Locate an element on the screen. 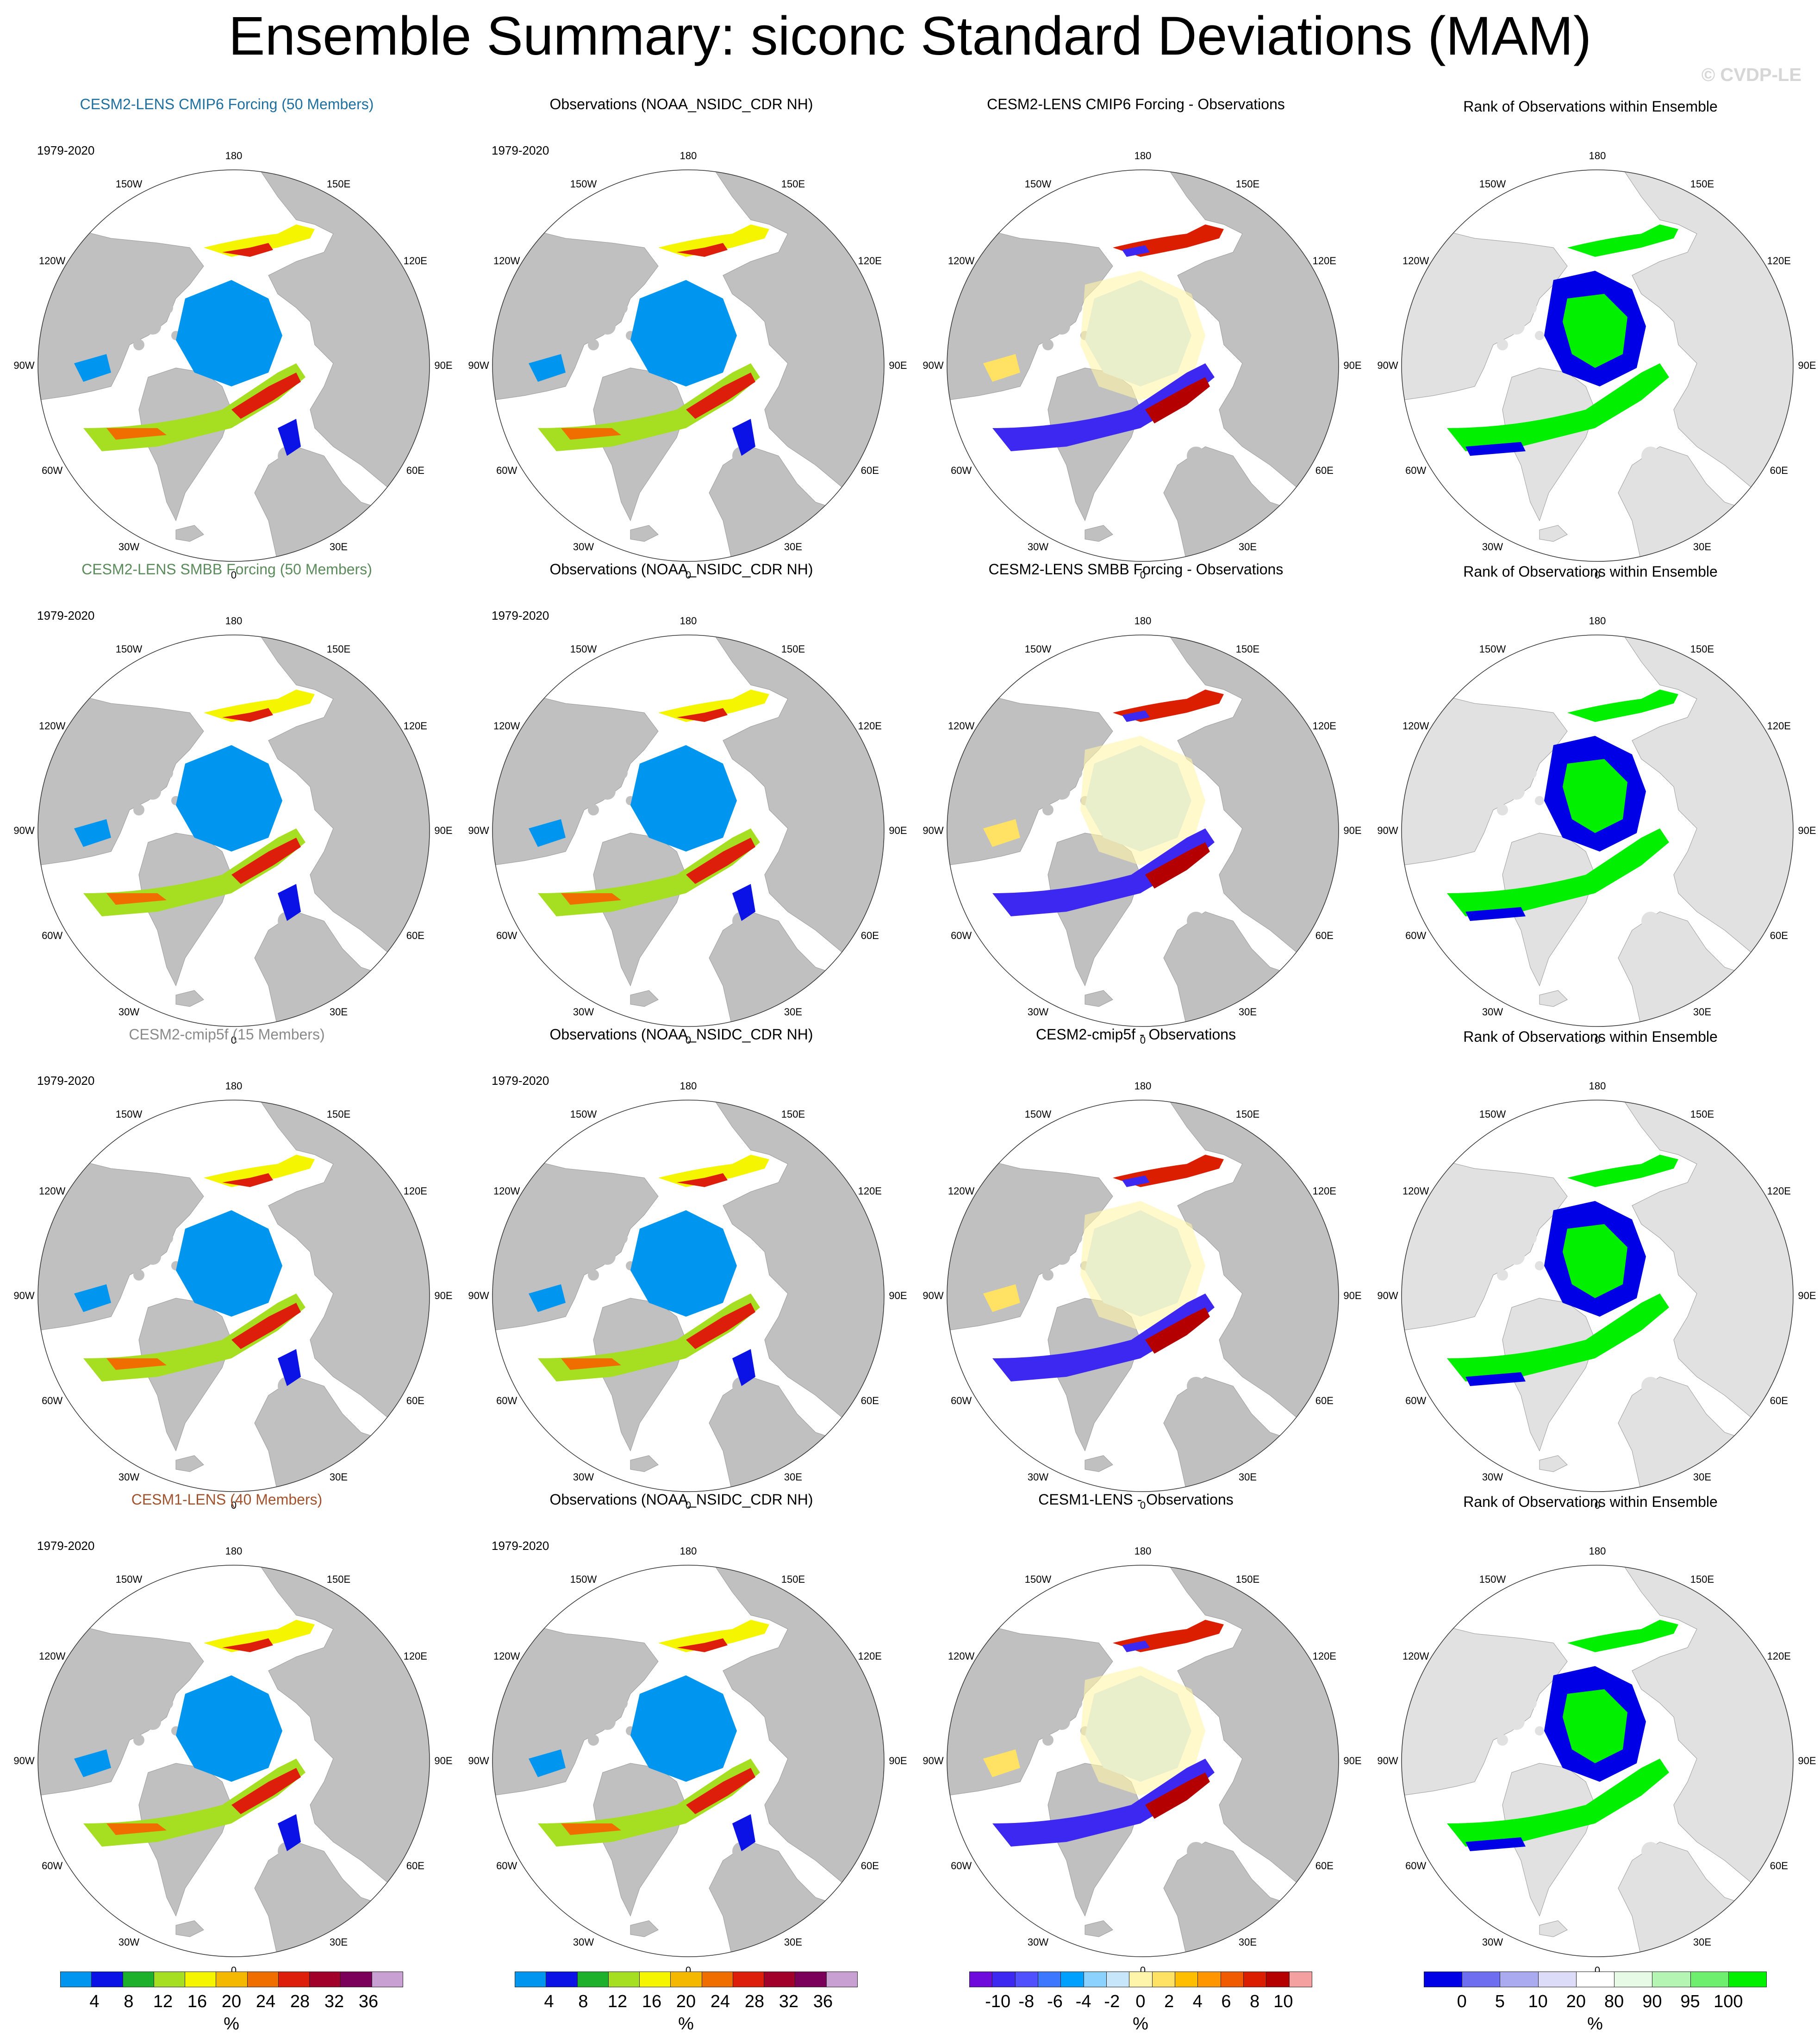 This screenshot has width=1820, height=2034. colorbar-tick-label: 90 is located at coordinates (1652, 2001).